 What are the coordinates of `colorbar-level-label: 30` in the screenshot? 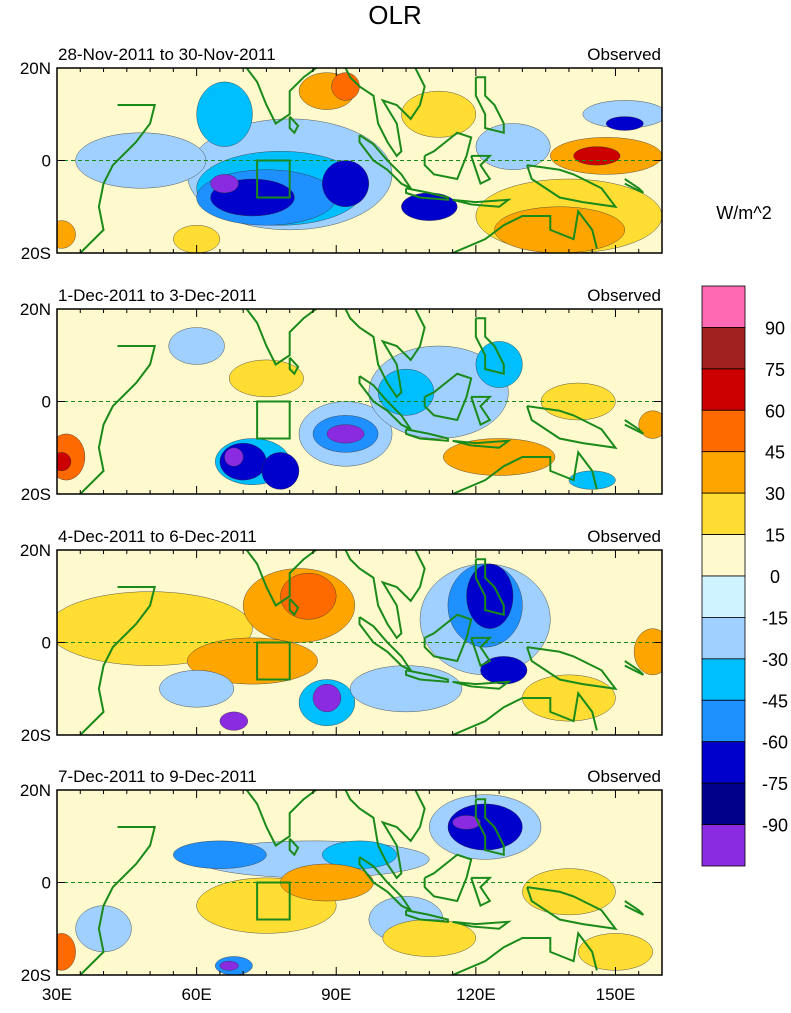 It's located at (775, 494).